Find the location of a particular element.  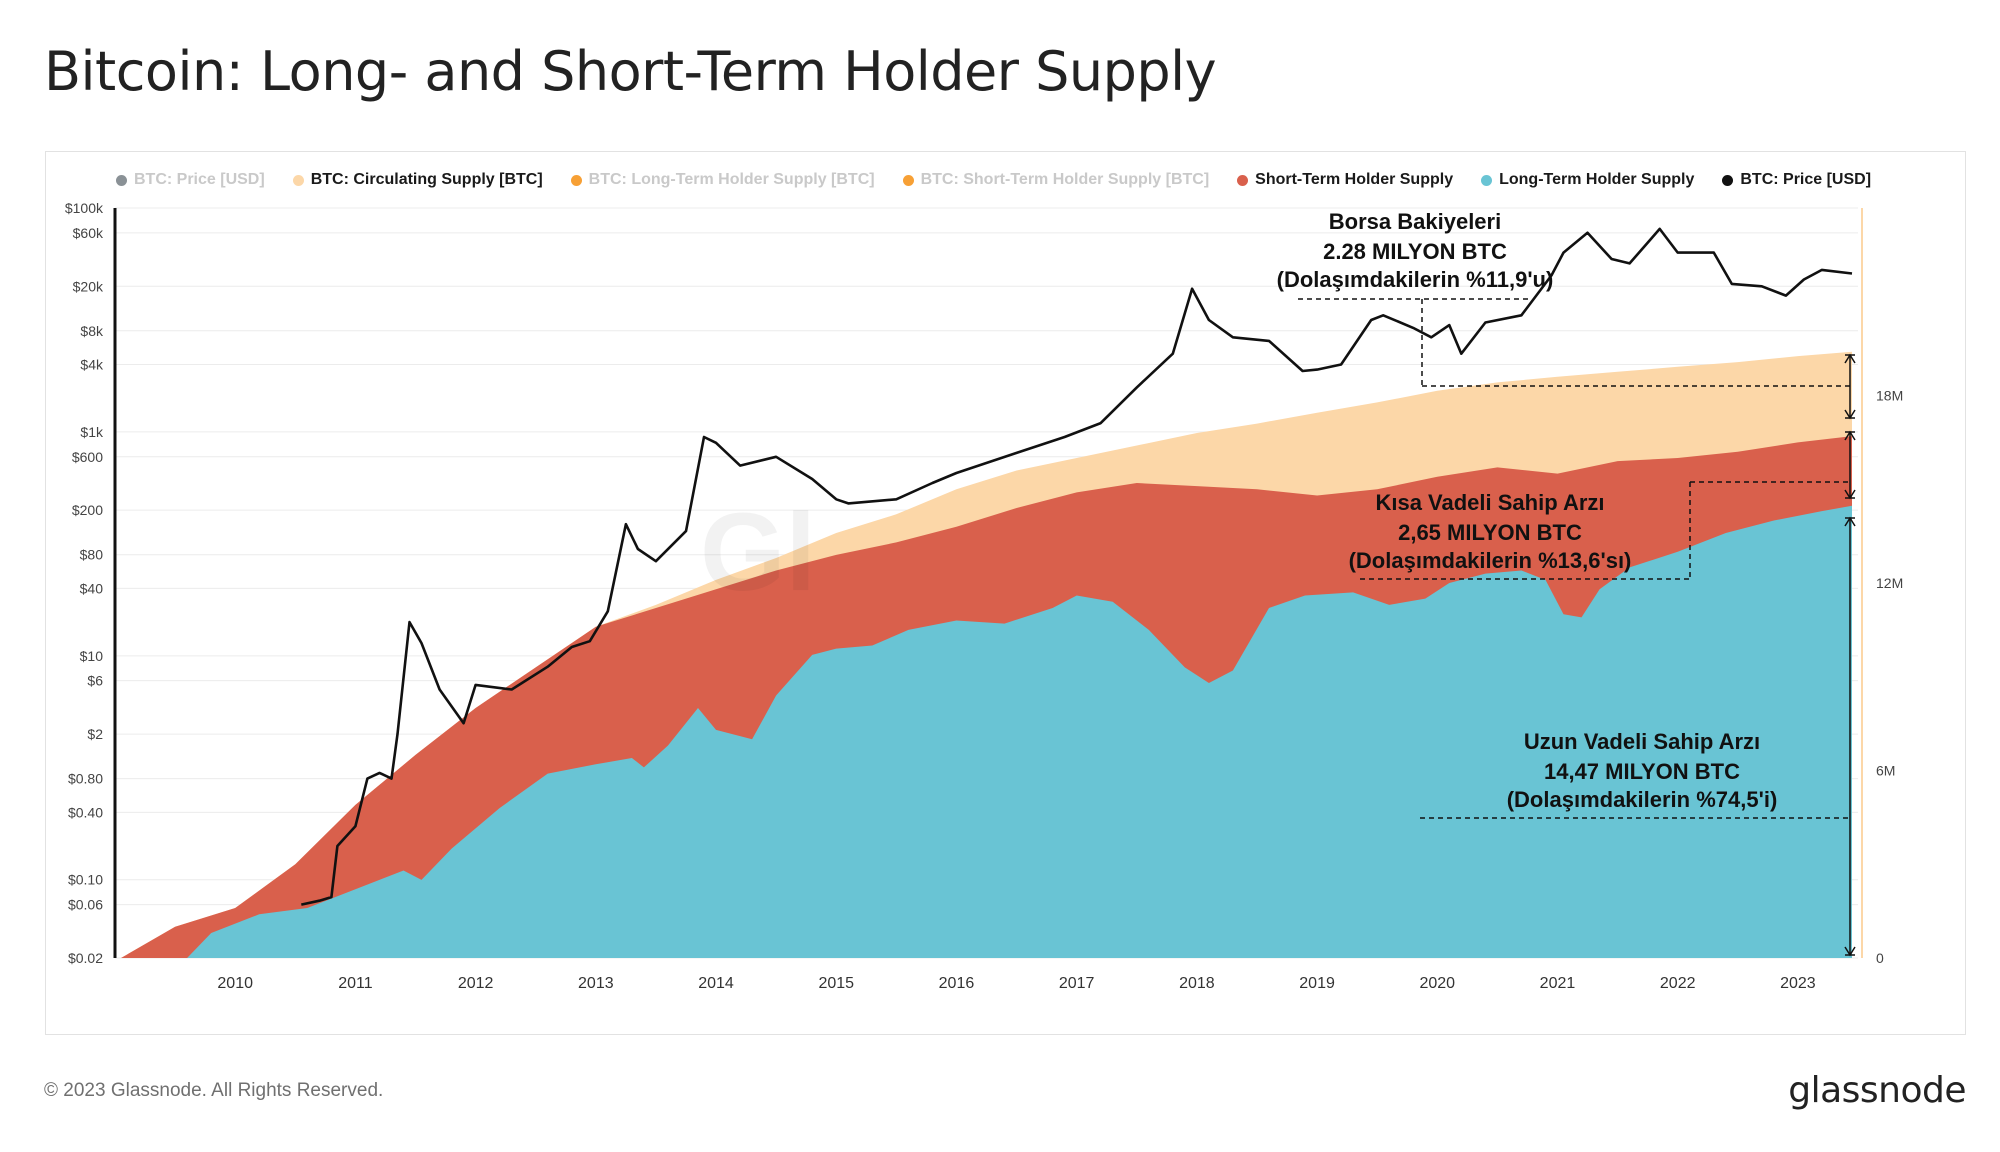

legend-item-lth-supply-btc: BTC: Long-Term Holder Supply [BTC] is located at coordinates (722, 180).